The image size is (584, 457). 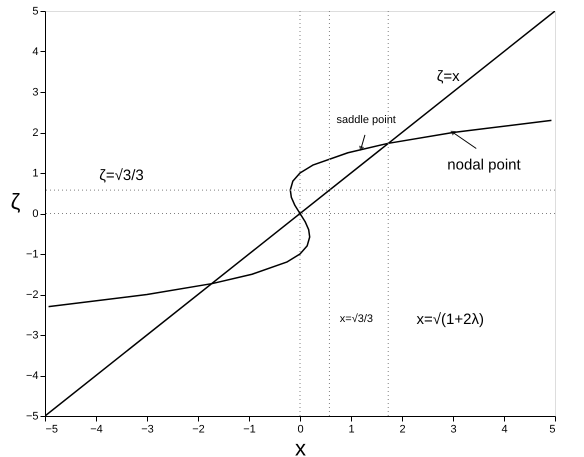 I want to click on x-tick-label: 1, so click(x=351, y=430).